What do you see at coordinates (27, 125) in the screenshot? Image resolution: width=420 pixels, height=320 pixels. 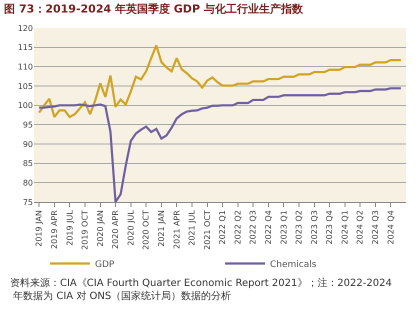 I see `y-tick-label: 95` at bounding box center [27, 125].